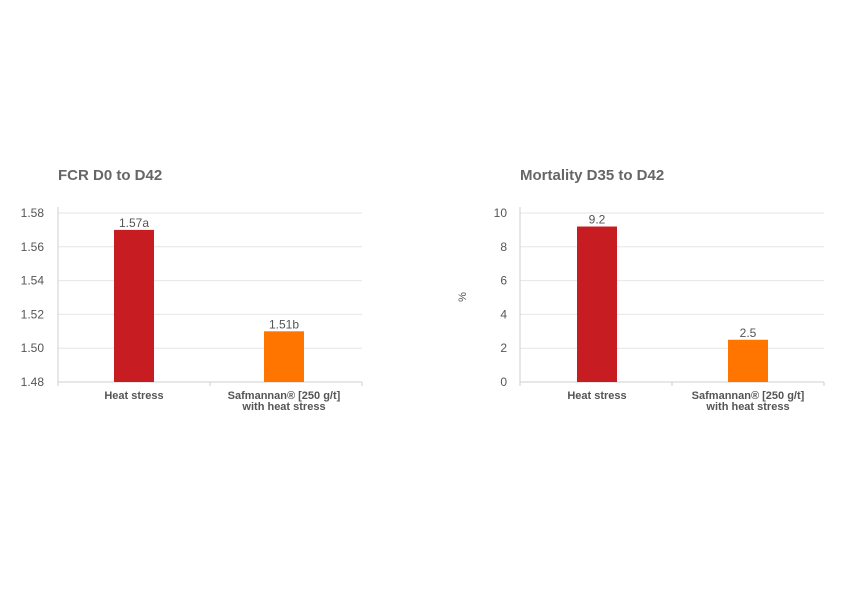 The image size is (860, 600). What do you see at coordinates (463, 297) in the screenshot?
I see `mortality-y-axis-label: %` at bounding box center [463, 297].